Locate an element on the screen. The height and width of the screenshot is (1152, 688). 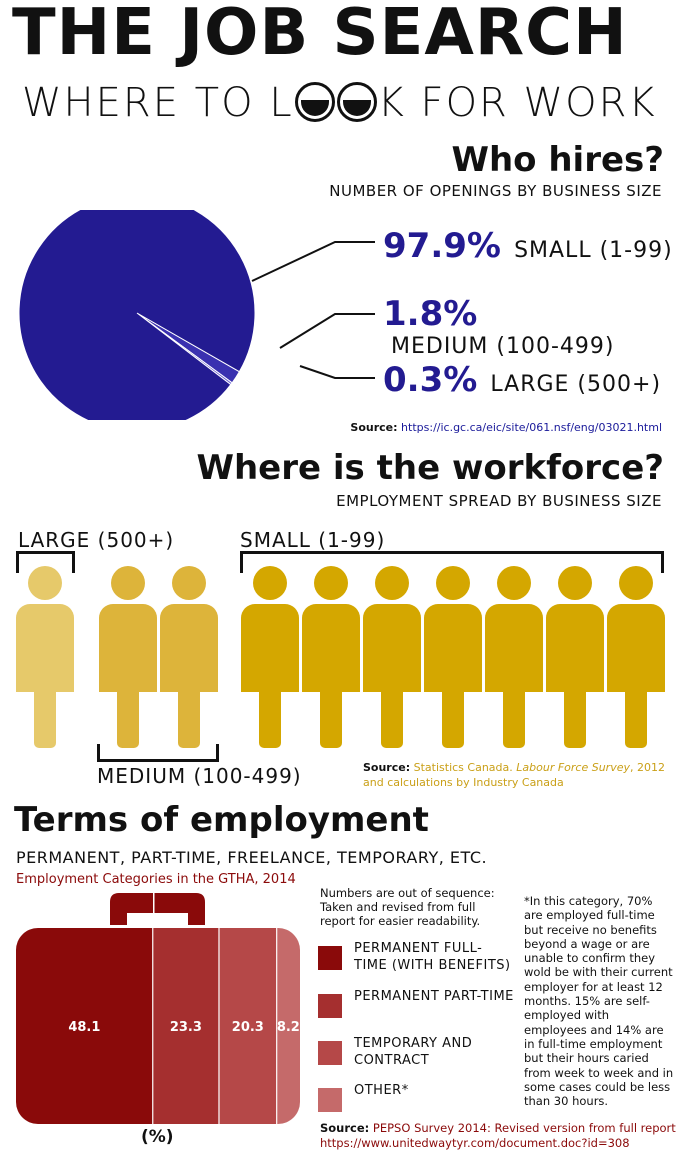
hires-subheading: NUMBER OF OPENINGS BY BUSINESS SIZE is located at coordinates (495, 191).